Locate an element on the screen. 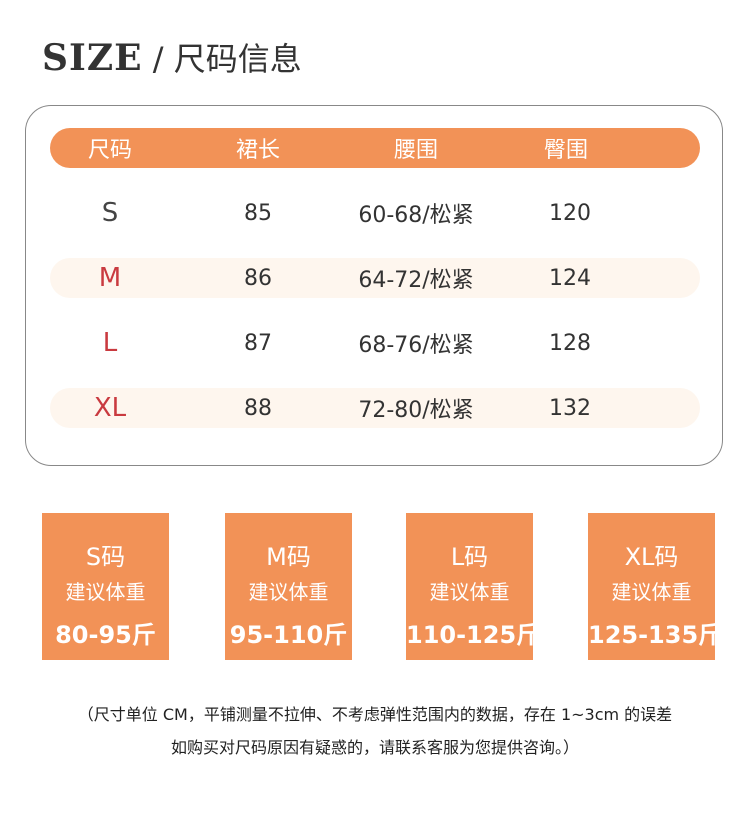  weight-card-xl: XL码建议体重 125-135斤 is located at coordinates (655, 586).